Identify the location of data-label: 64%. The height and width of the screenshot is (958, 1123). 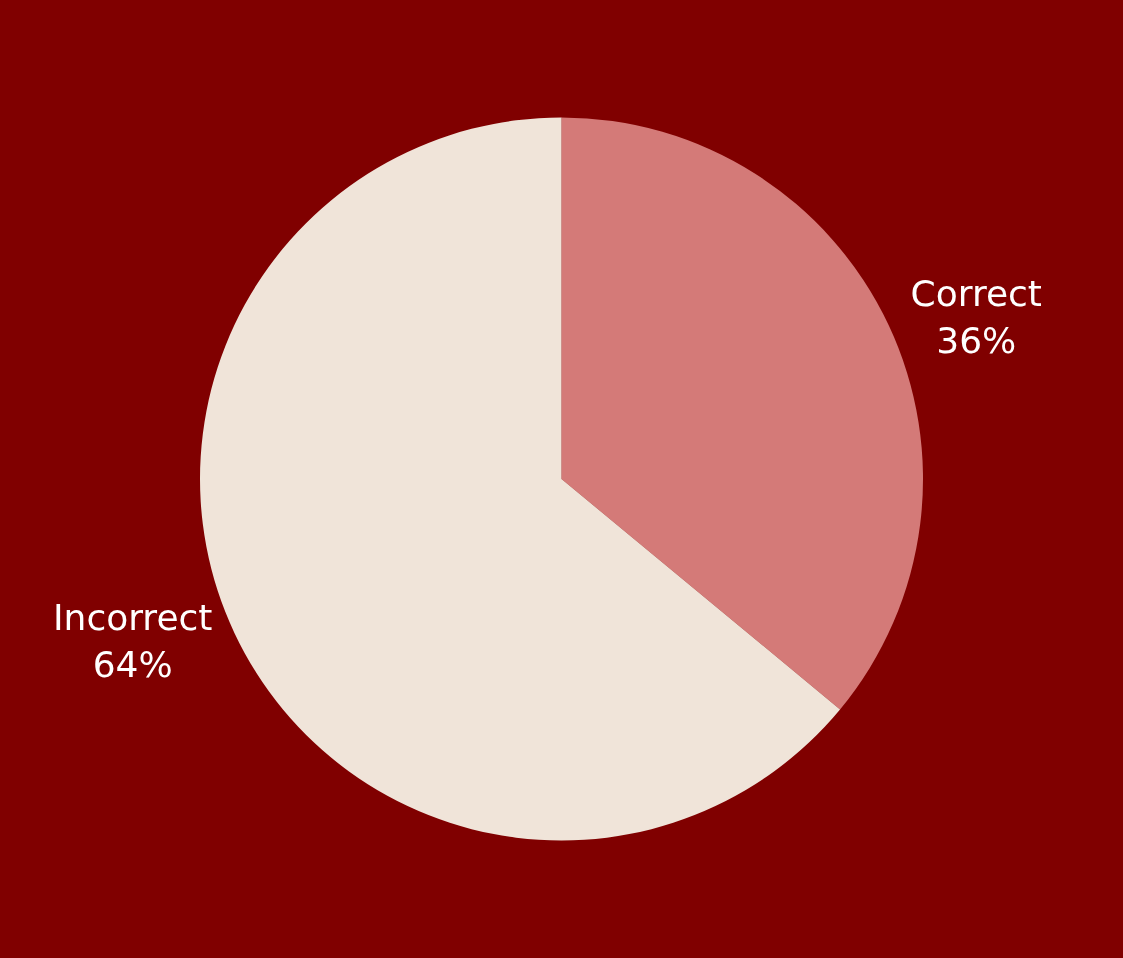
(132, 664).